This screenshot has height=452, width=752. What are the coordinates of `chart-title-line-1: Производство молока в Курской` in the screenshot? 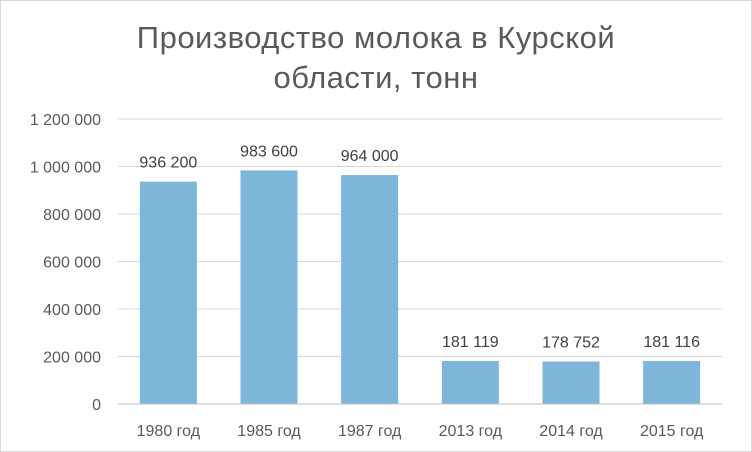 It's located at (376, 37).